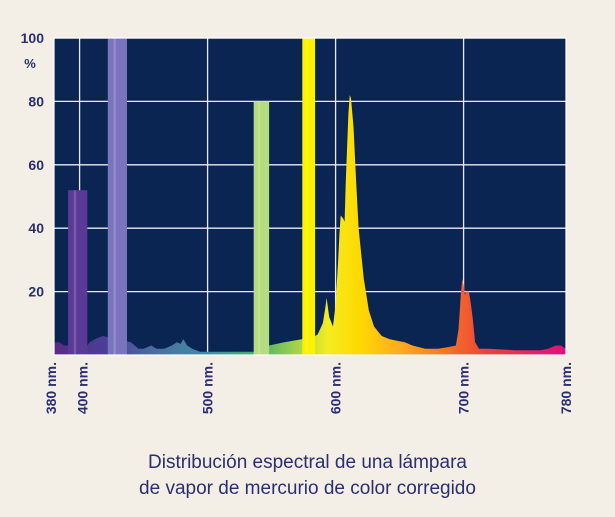 The image size is (615, 517). Describe the element at coordinates (566, 388) in the screenshot. I see `x-tick-label-780: 780 nm.` at that location.